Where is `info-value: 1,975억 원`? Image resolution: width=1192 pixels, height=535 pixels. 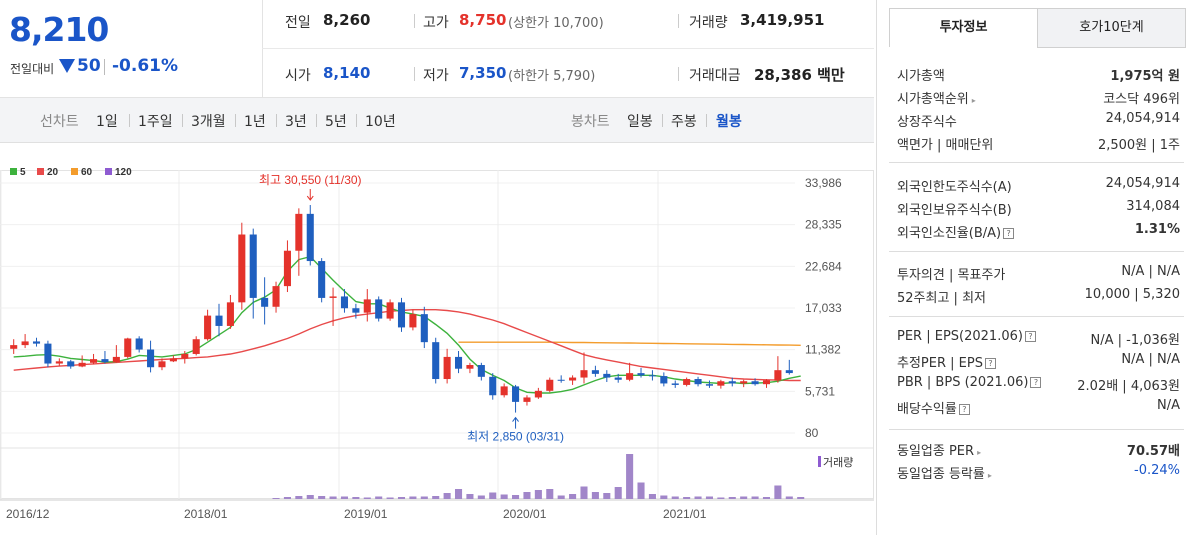
info-value: 1,975억 원 is located at coordinates (1145, 76).